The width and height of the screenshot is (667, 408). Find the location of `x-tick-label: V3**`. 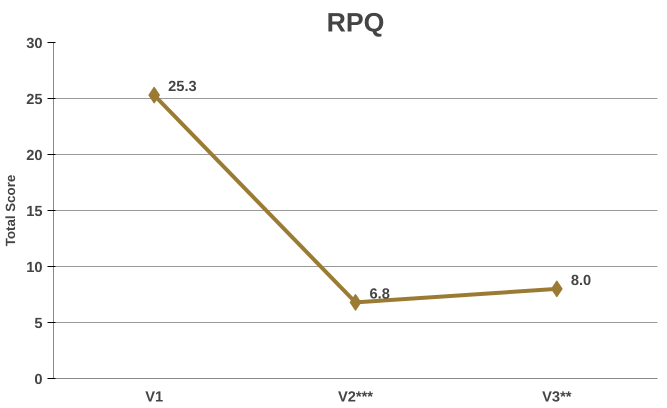

x-tick-label: V3** is located at coordinates (557, 398).